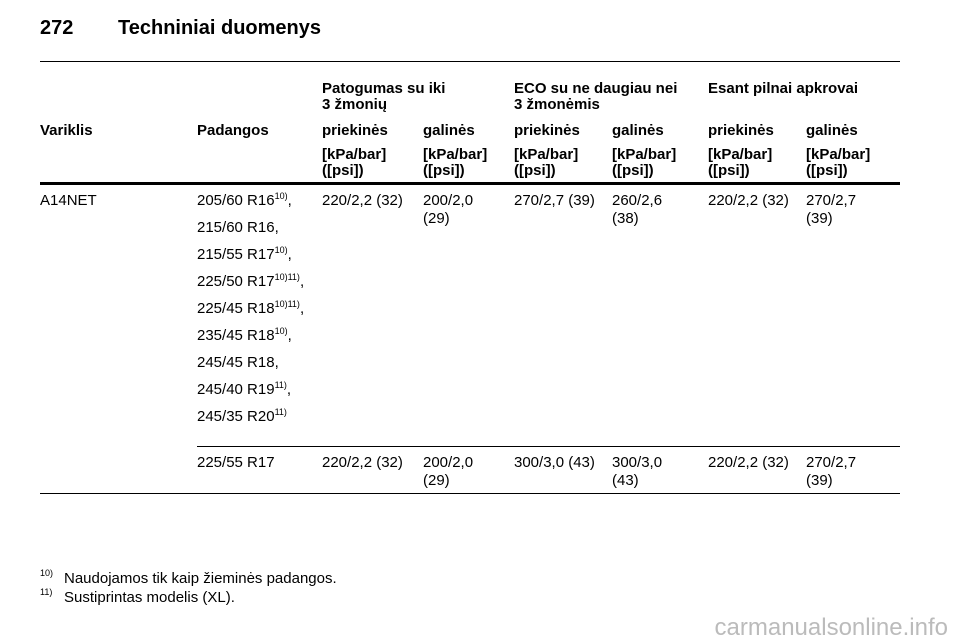 The image size is (960, 642). I want to click on pressure-value: 270/2,7 (39), so click(554, 200).